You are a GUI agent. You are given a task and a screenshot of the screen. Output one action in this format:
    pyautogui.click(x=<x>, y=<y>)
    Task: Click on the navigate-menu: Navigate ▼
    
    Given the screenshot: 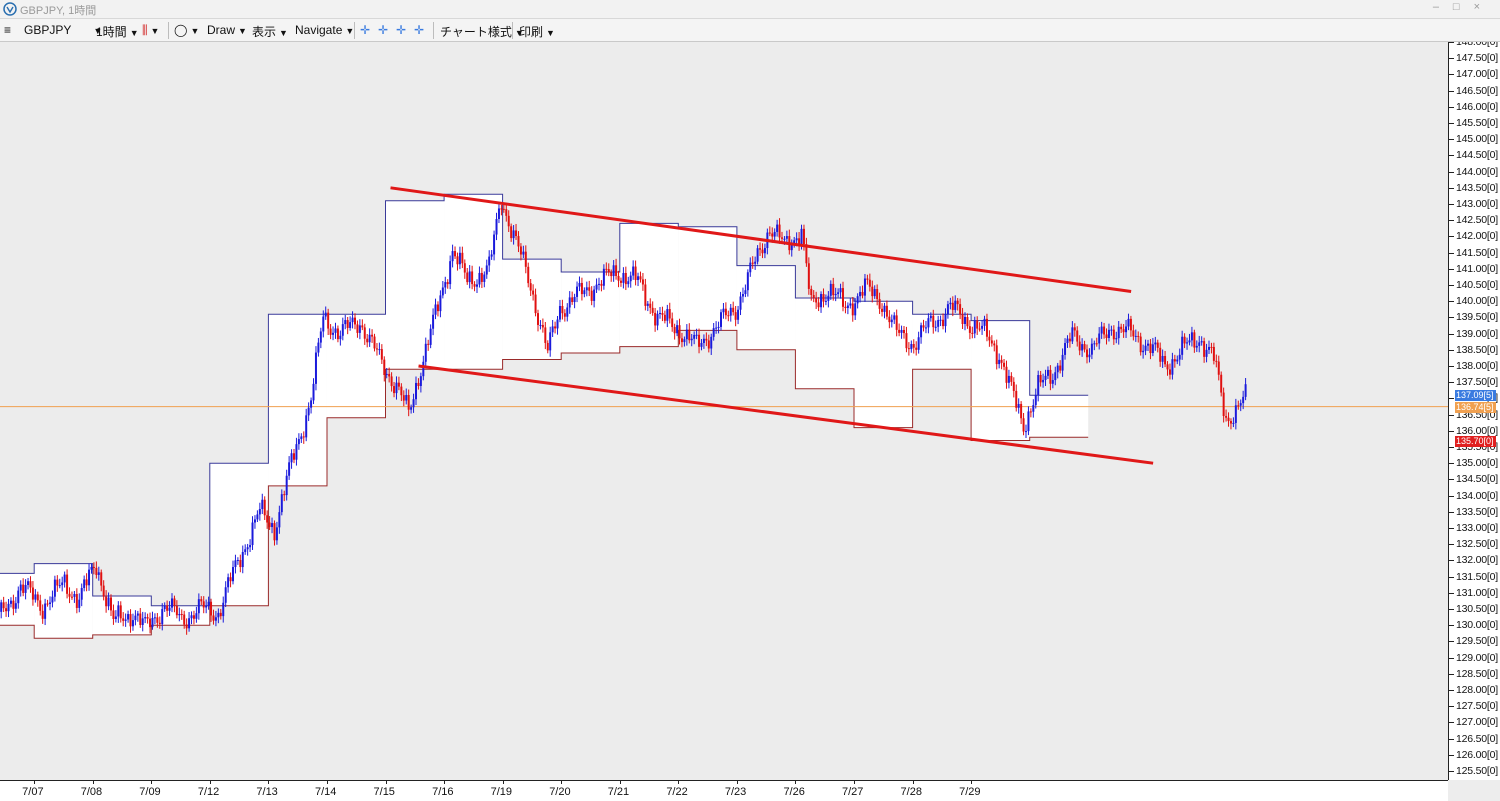 What is the action you would take?
    pyautogui.click(x=325, y=30)
    